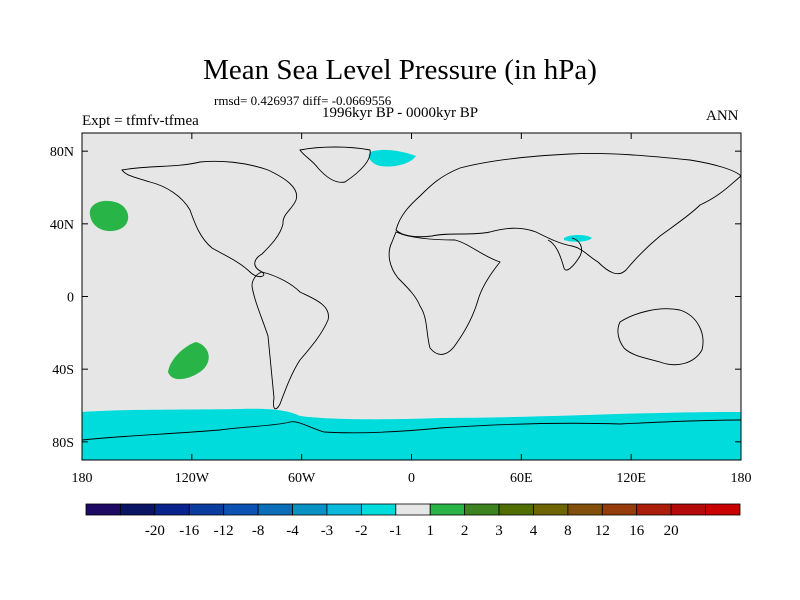  Describe the element at coordinates (62, 225) in the screenshot. I see `lat-tick-label: 40N` at that location.